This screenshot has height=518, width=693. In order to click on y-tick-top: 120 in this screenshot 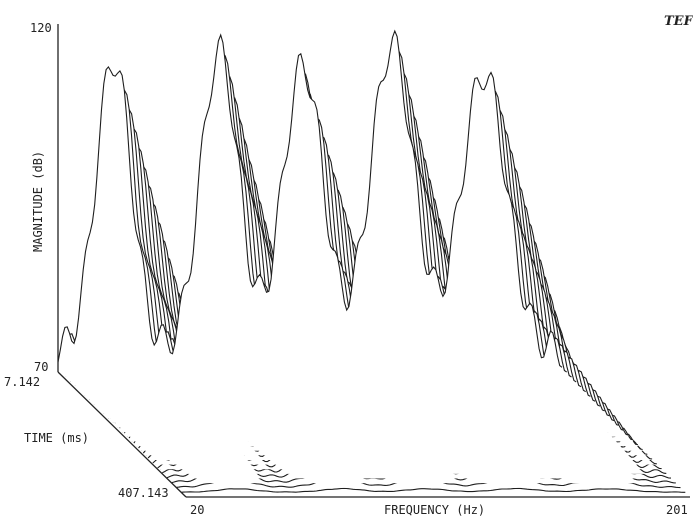, I will do `click(41, 28)`.